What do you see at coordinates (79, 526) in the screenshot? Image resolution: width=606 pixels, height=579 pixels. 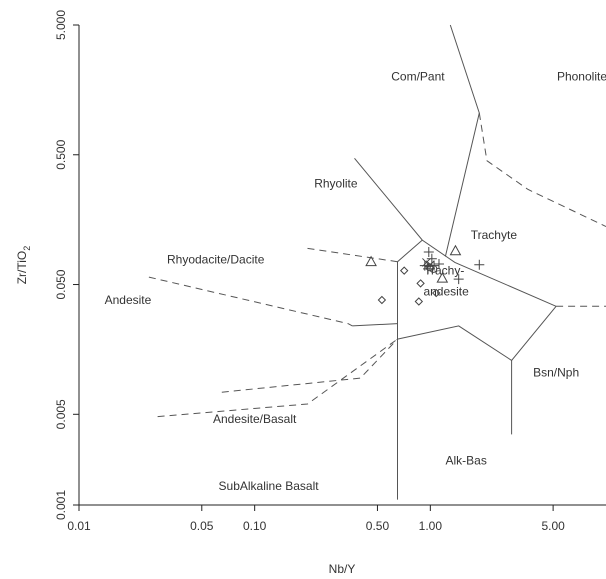 I see `x-tick-label: 0.01` at bounding box center [79, 526].